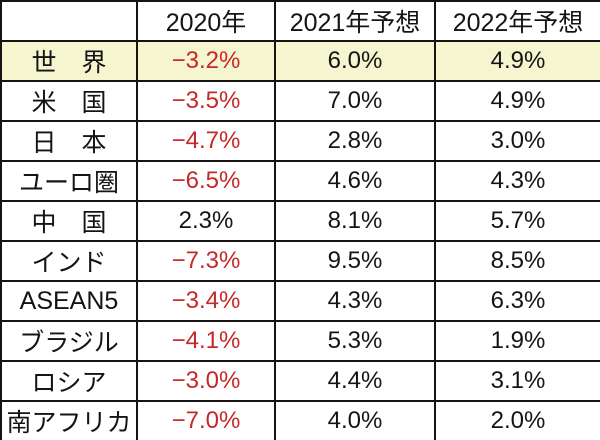 Image resolution: width=600 pixels, height=440 pixels. What do you see at coordinates (206, 221) in the screenshot?
I see `cell-china-2020: 2.3%` at bounding box center [206, 221].